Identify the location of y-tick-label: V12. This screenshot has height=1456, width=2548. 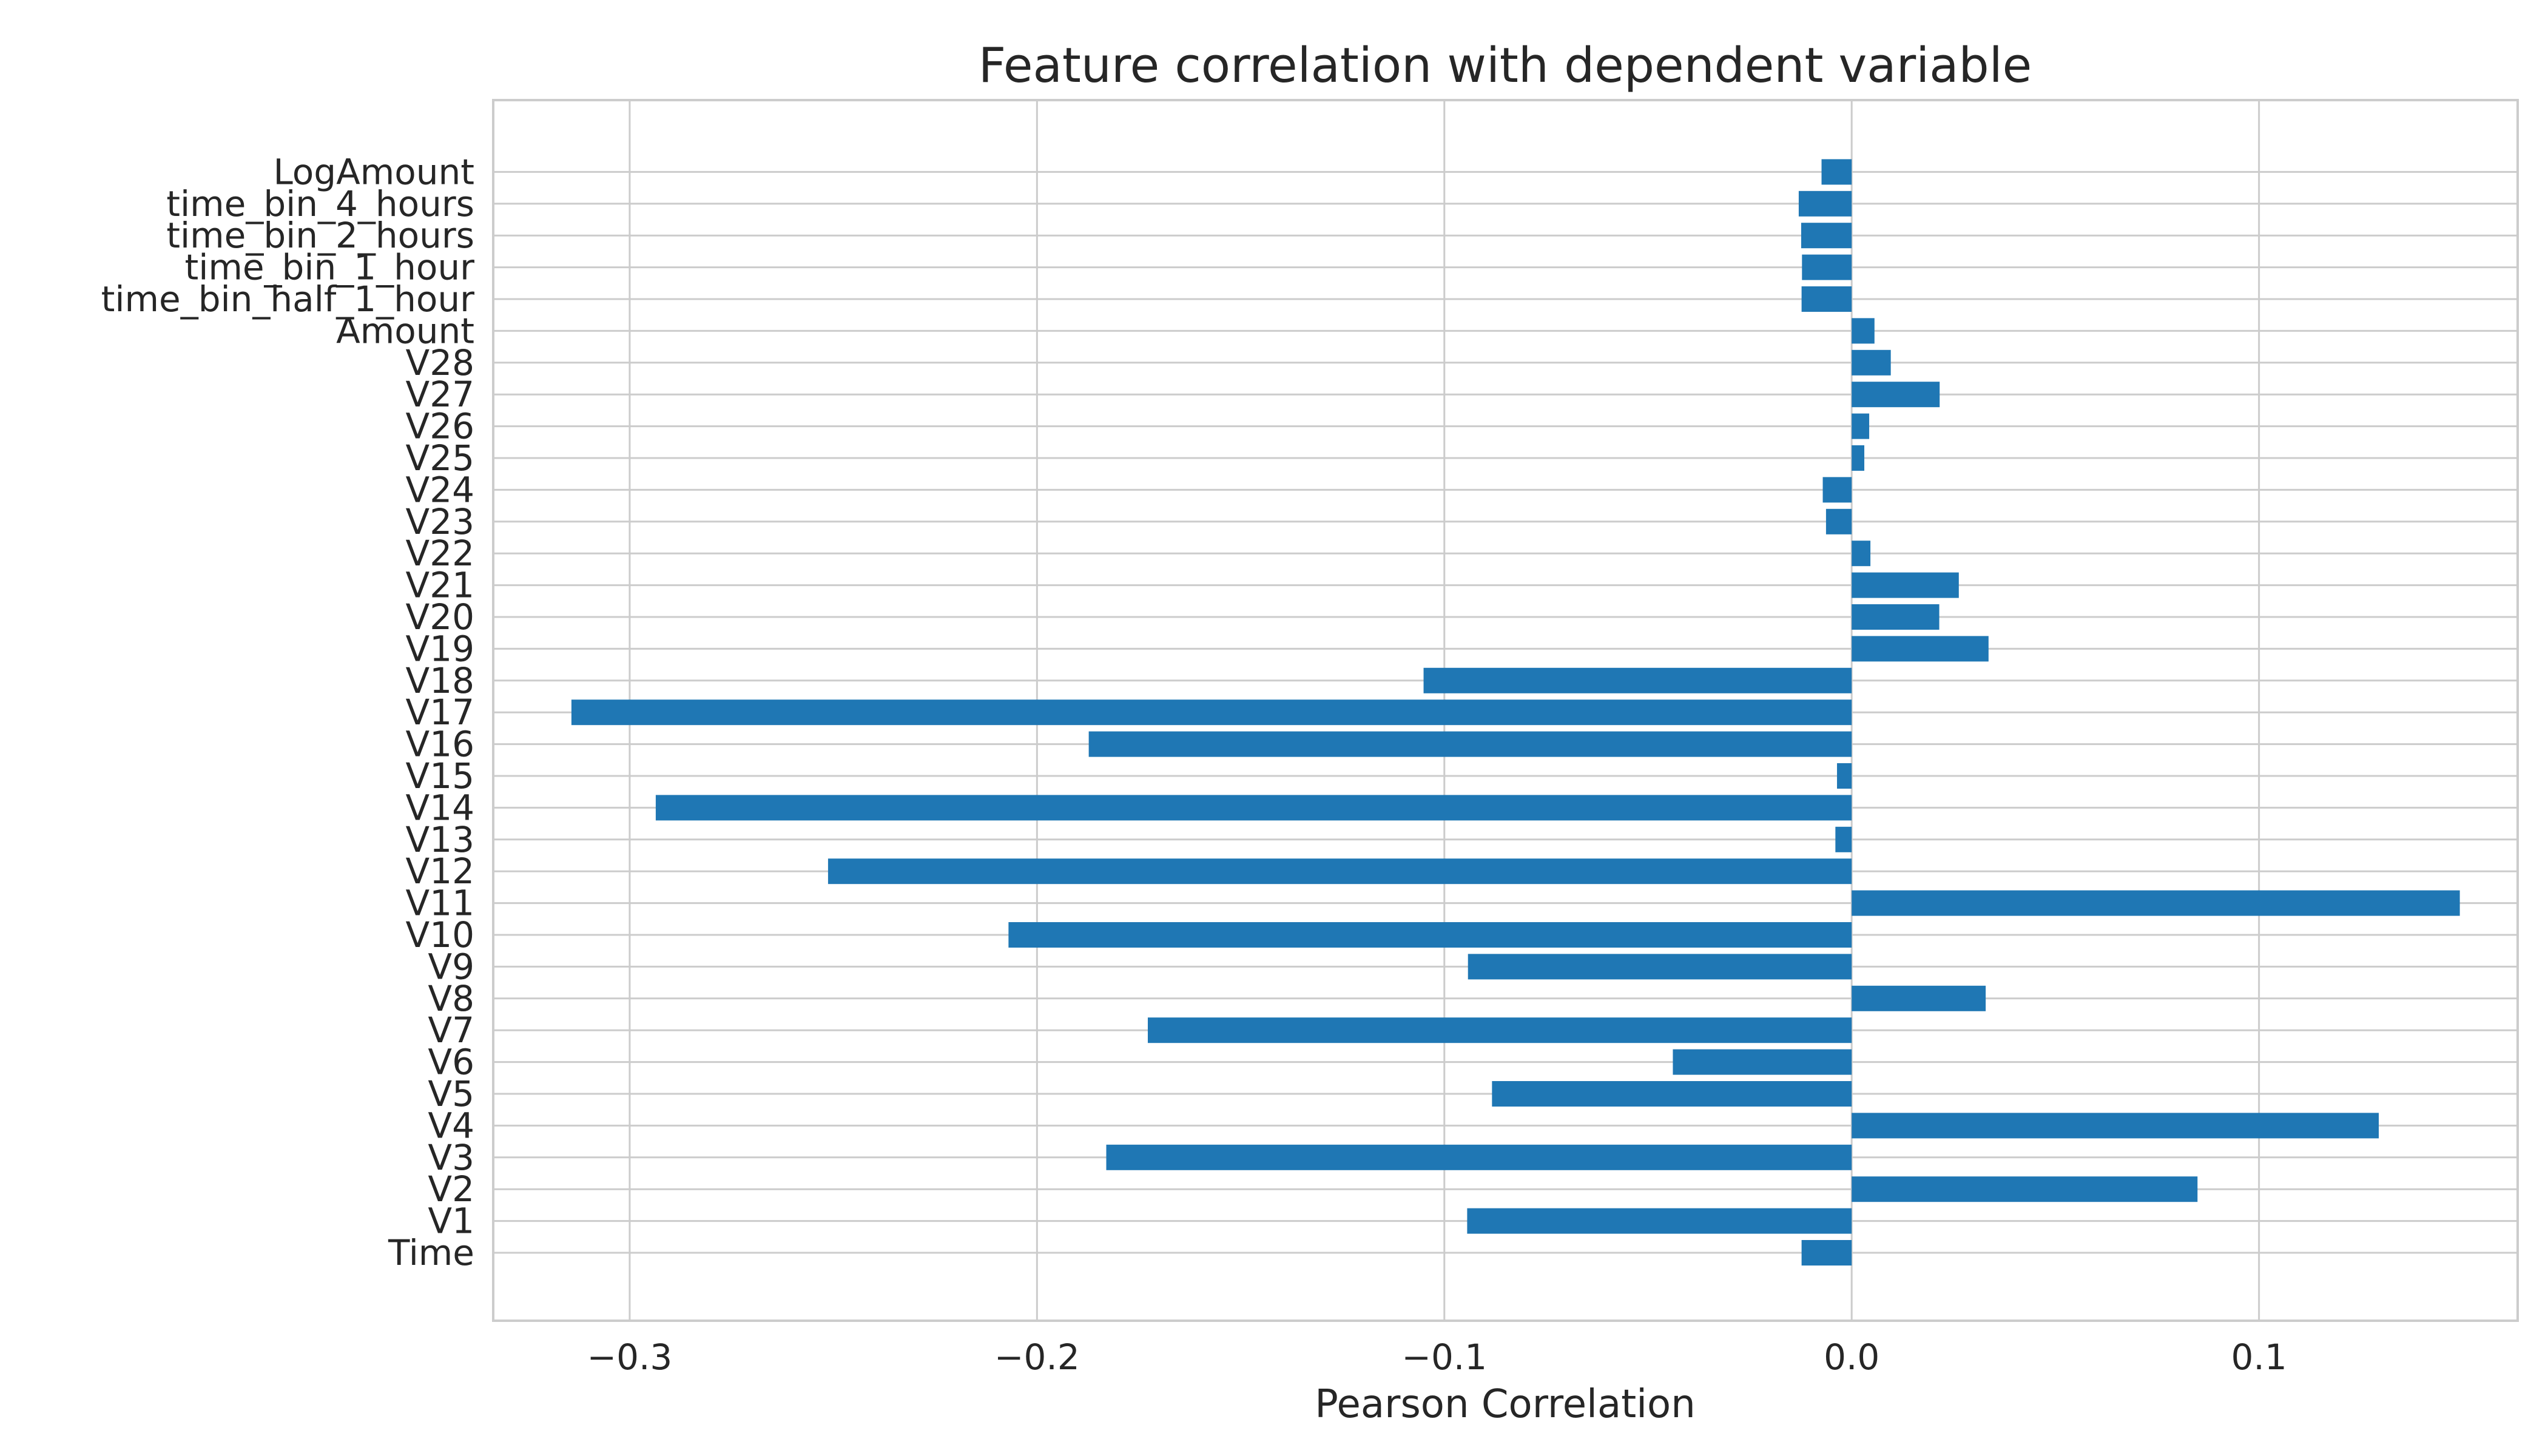
(440, 871).